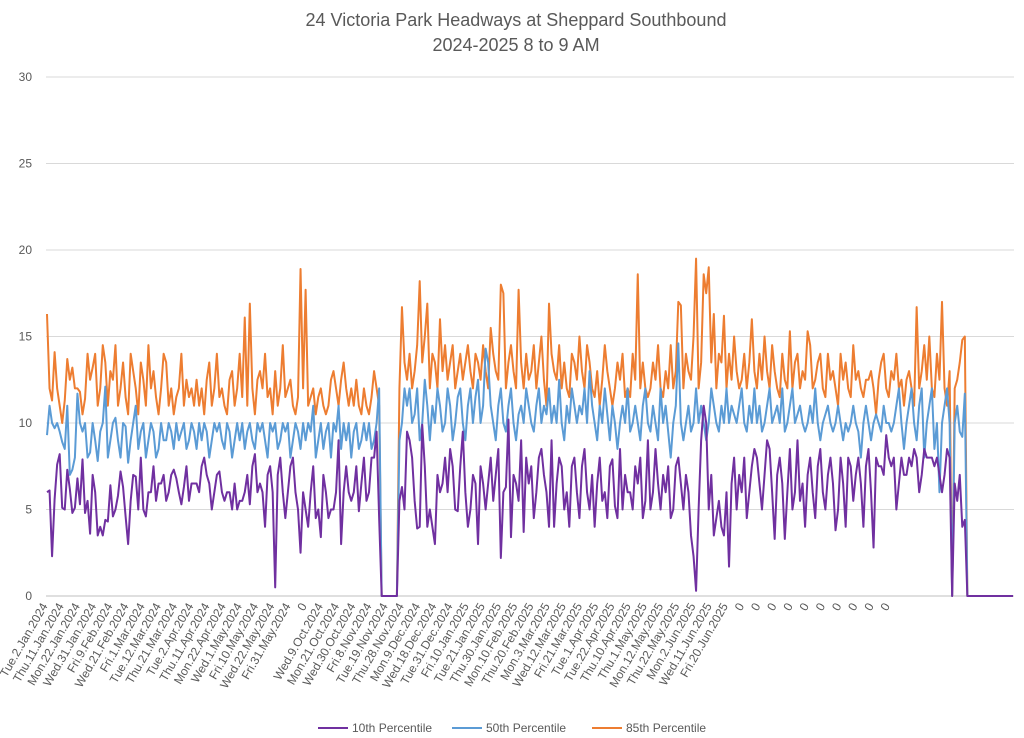 This screenshot has height=738, width=1024. Describe the element at coordinates (515, 45) in the screenshot. I see `chart-subtitle: 2024-2025 8 to 9 AM` at that location.